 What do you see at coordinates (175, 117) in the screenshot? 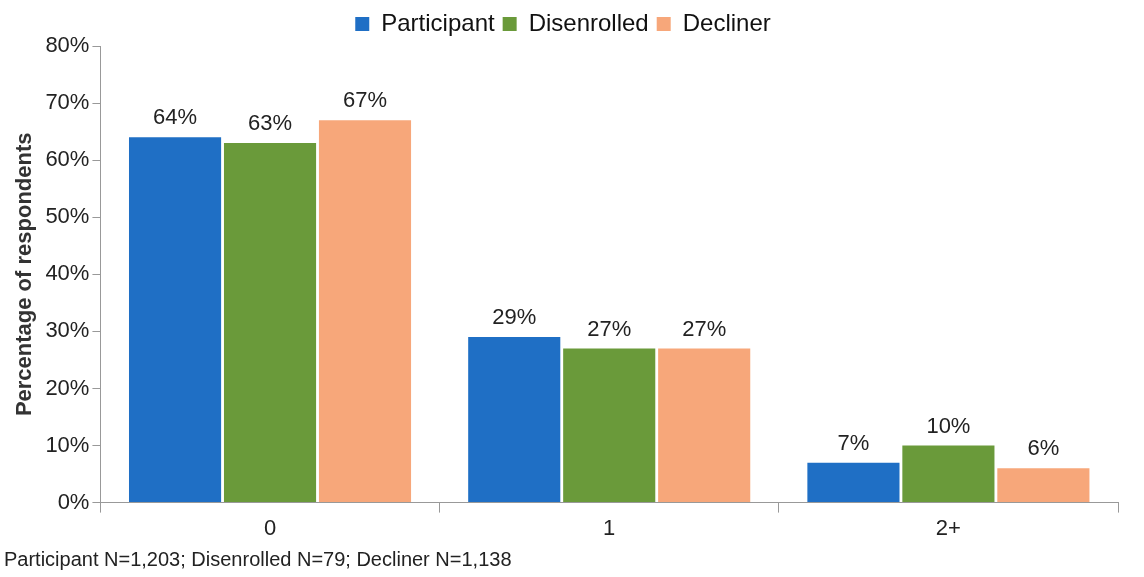
I see `data-label: 64%` at bounding box center [175, 117].